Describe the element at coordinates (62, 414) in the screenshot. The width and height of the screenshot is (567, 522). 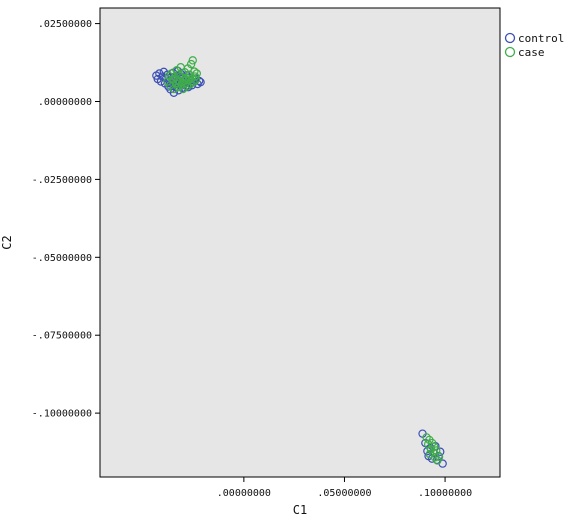
I see `y-tick-label-5: -.10000000` at that location.